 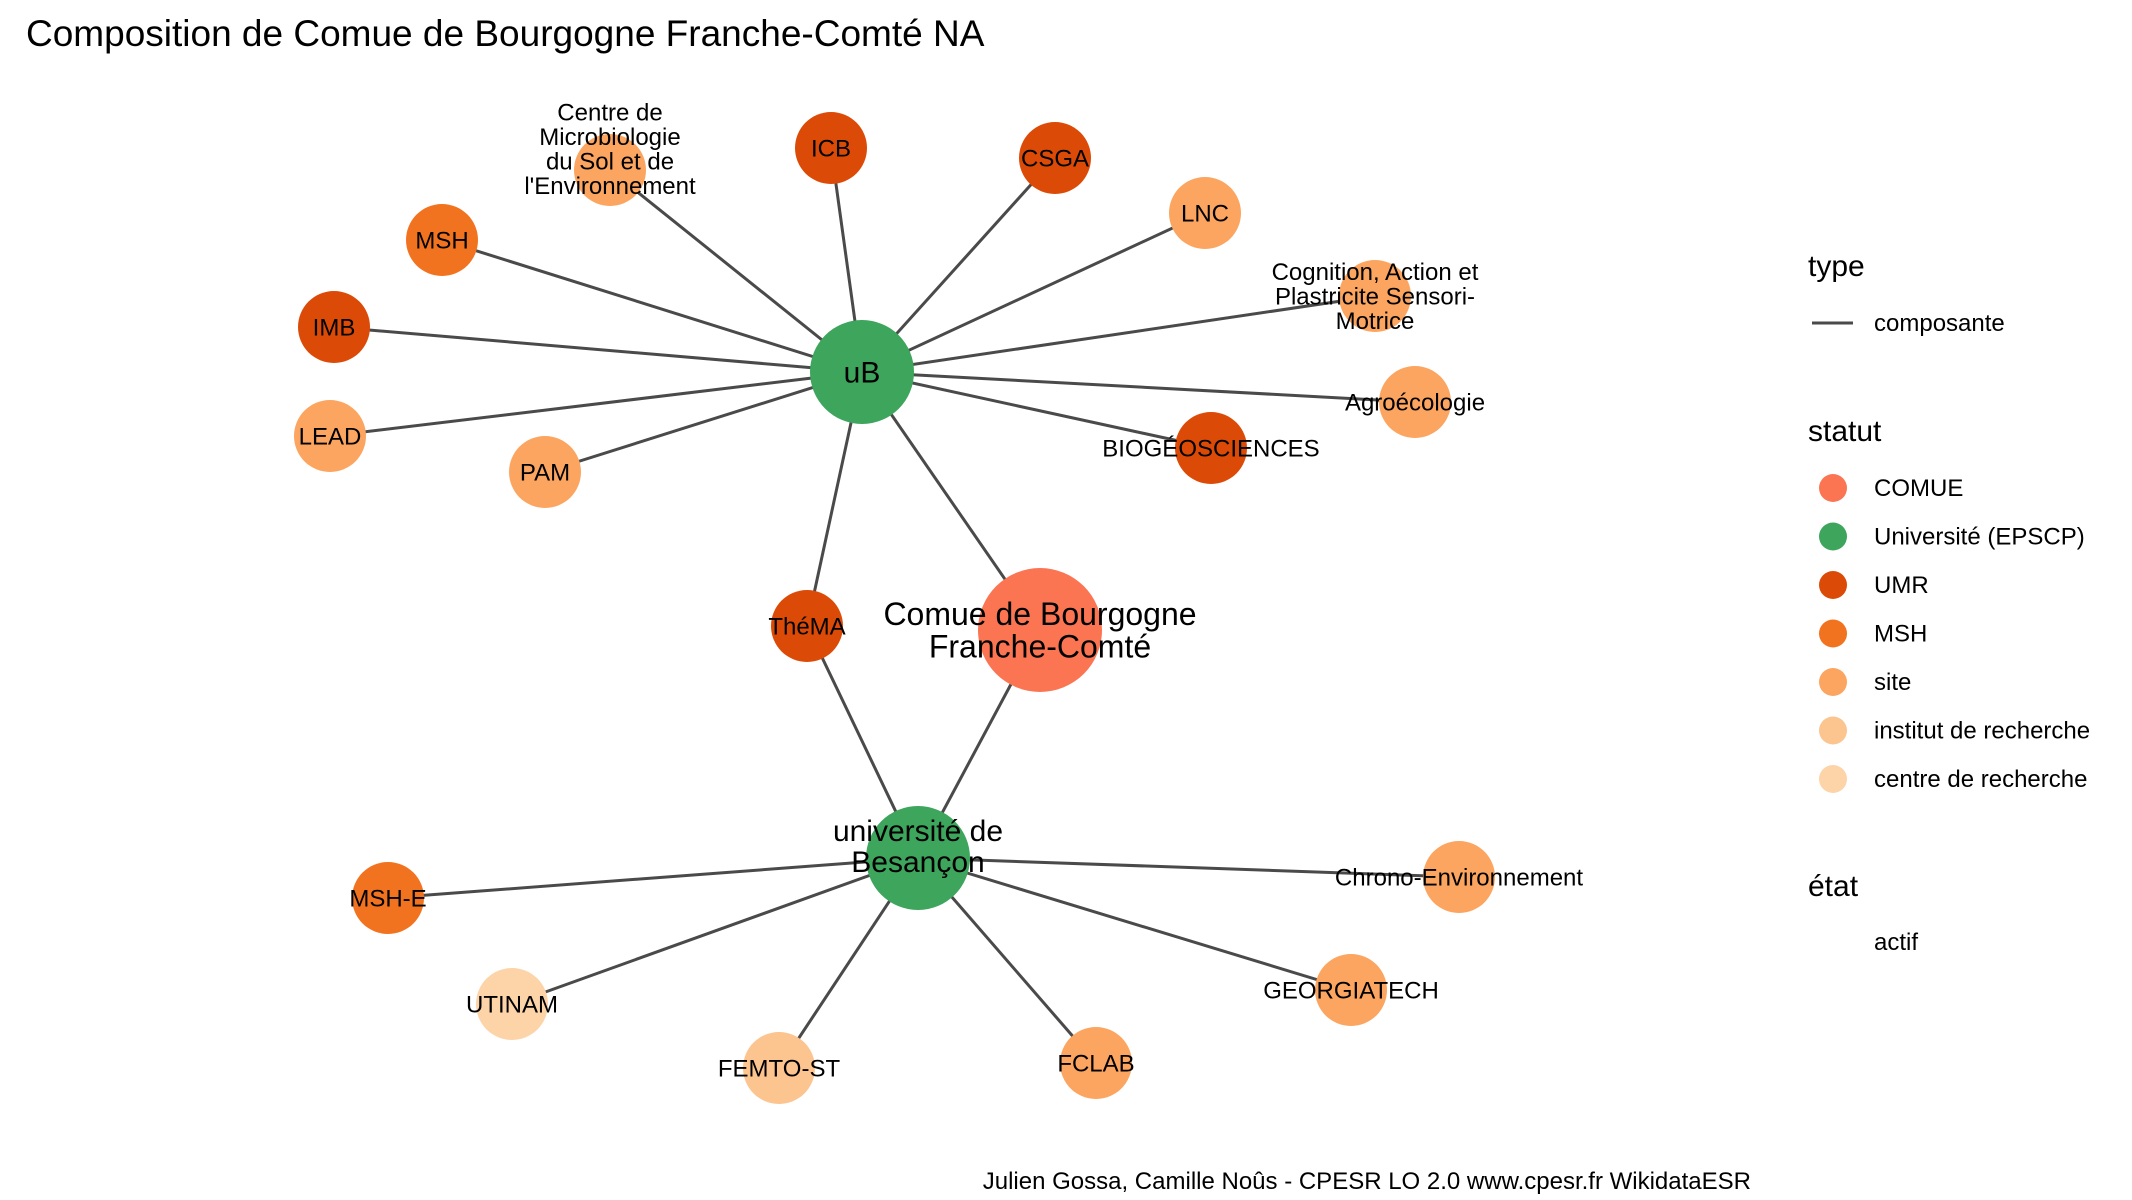 What do you see at coordinates (653, 878) in the screenshot?
I see `edge-ubesancon-mshe` at bounding box center [653, 878].